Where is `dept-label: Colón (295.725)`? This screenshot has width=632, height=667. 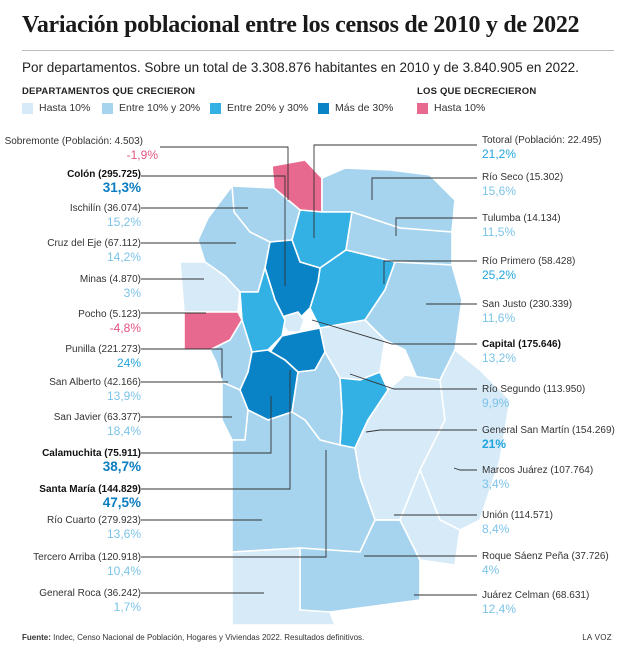 dept-label: Colón (295.725) is located at coordinates (104, 174).